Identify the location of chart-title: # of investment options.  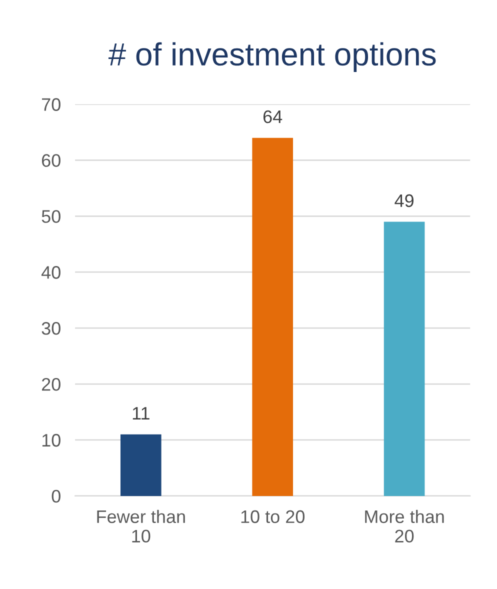
(272, 57).